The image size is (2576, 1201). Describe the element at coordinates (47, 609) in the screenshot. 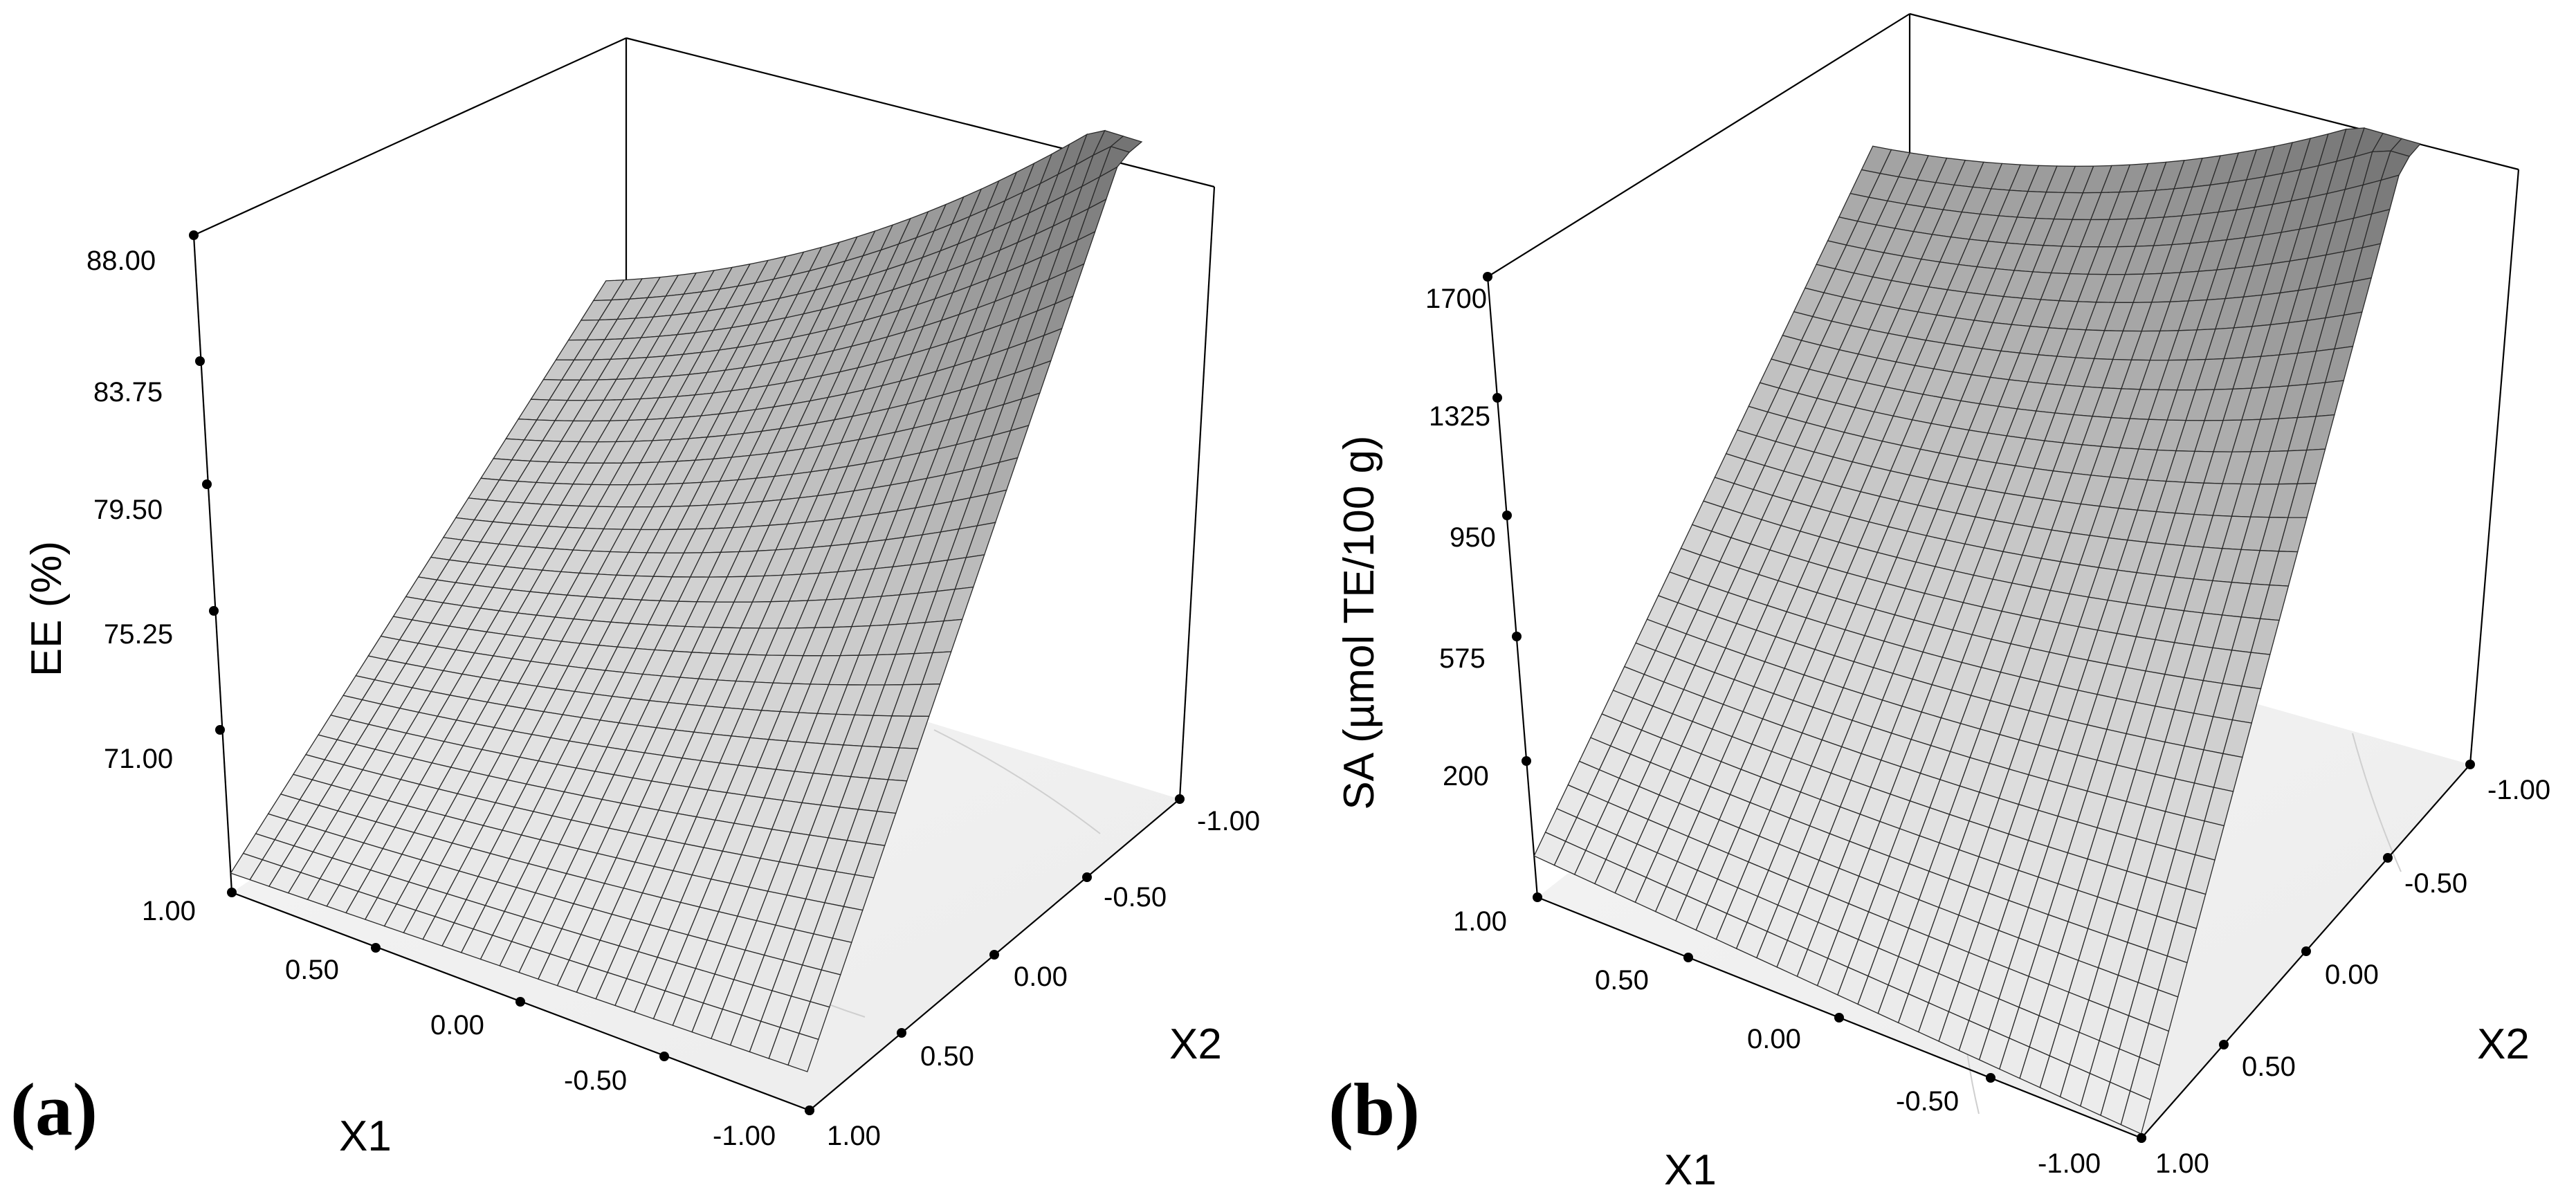

I see `z-axis-title-a: EE (%)` at that location.